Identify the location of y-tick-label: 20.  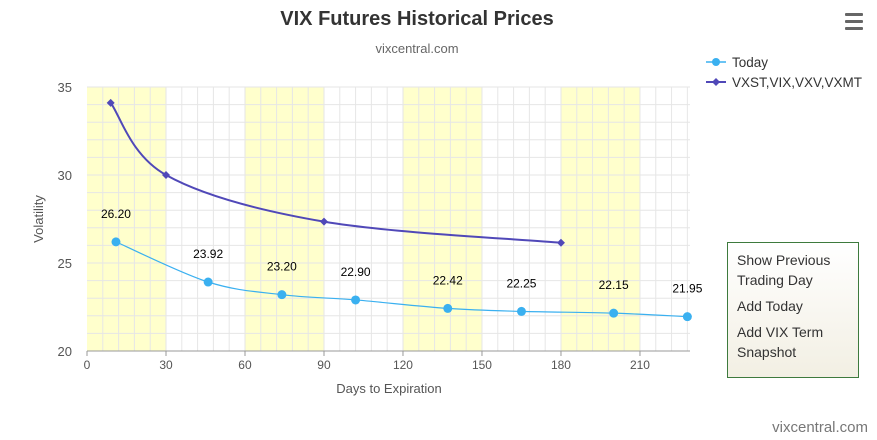
(65, 351).